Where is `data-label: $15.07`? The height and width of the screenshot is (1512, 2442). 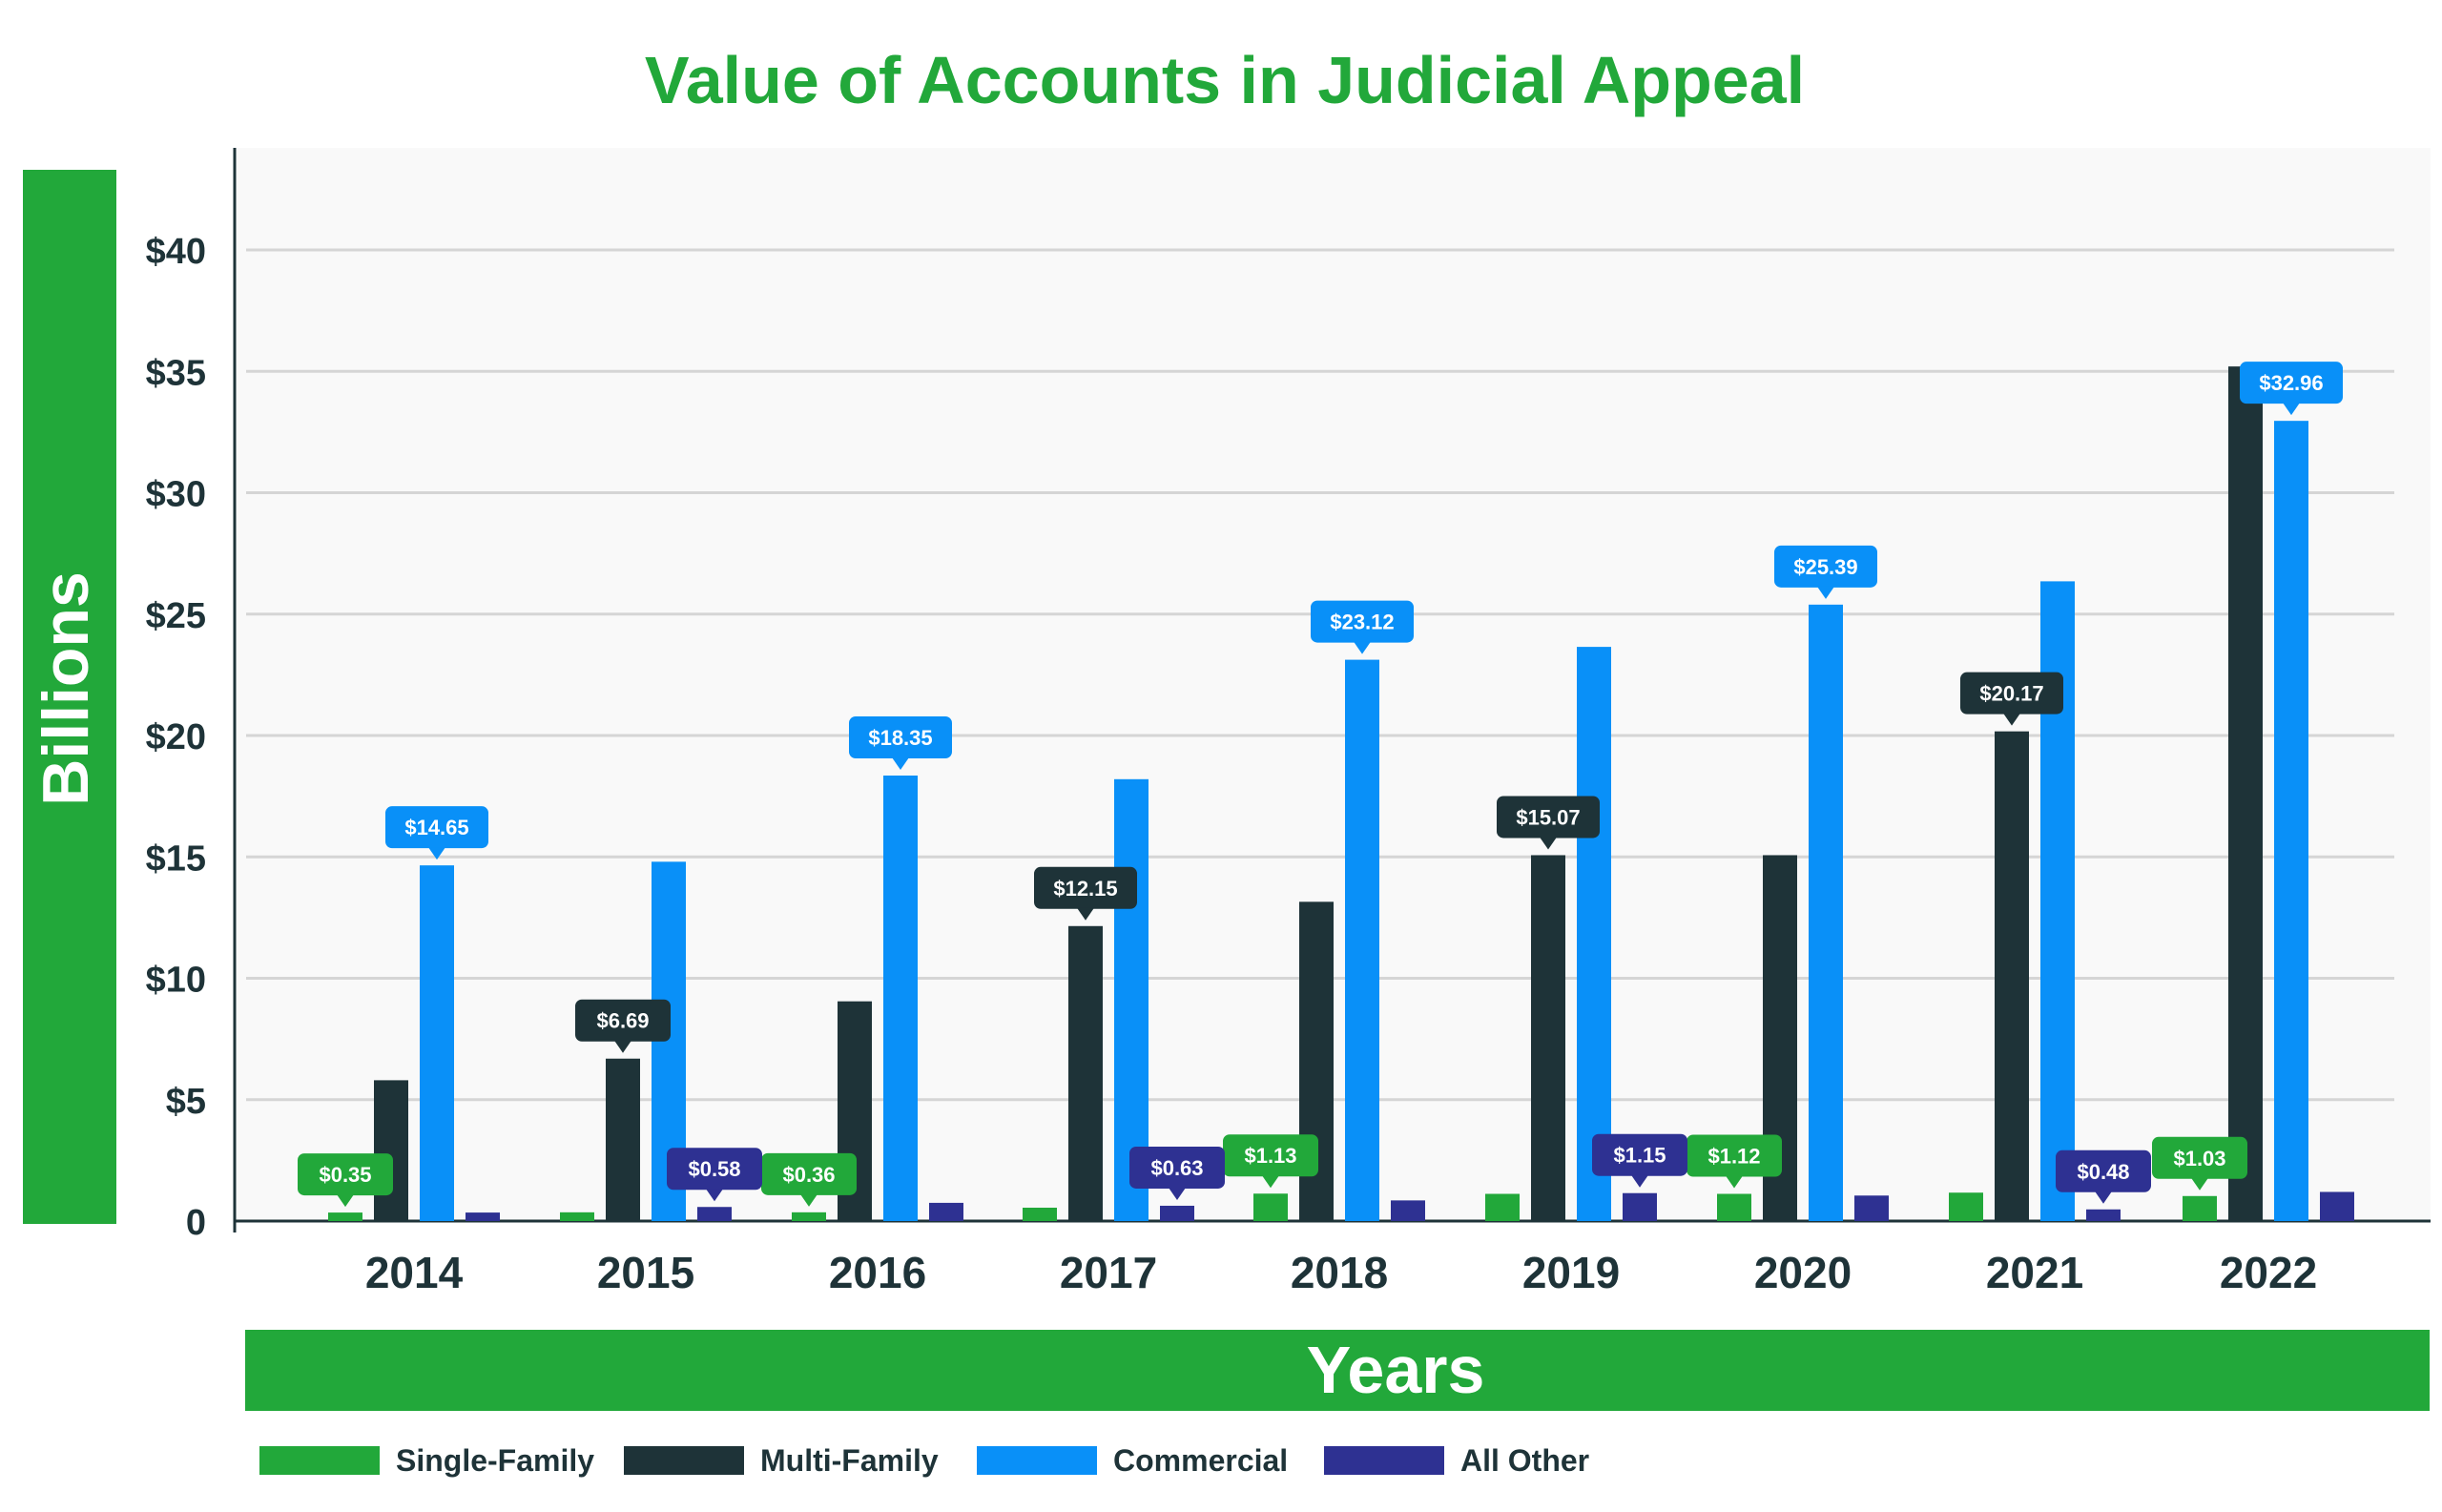
data-label: $15.07 is located at coordinates (1548, 823).